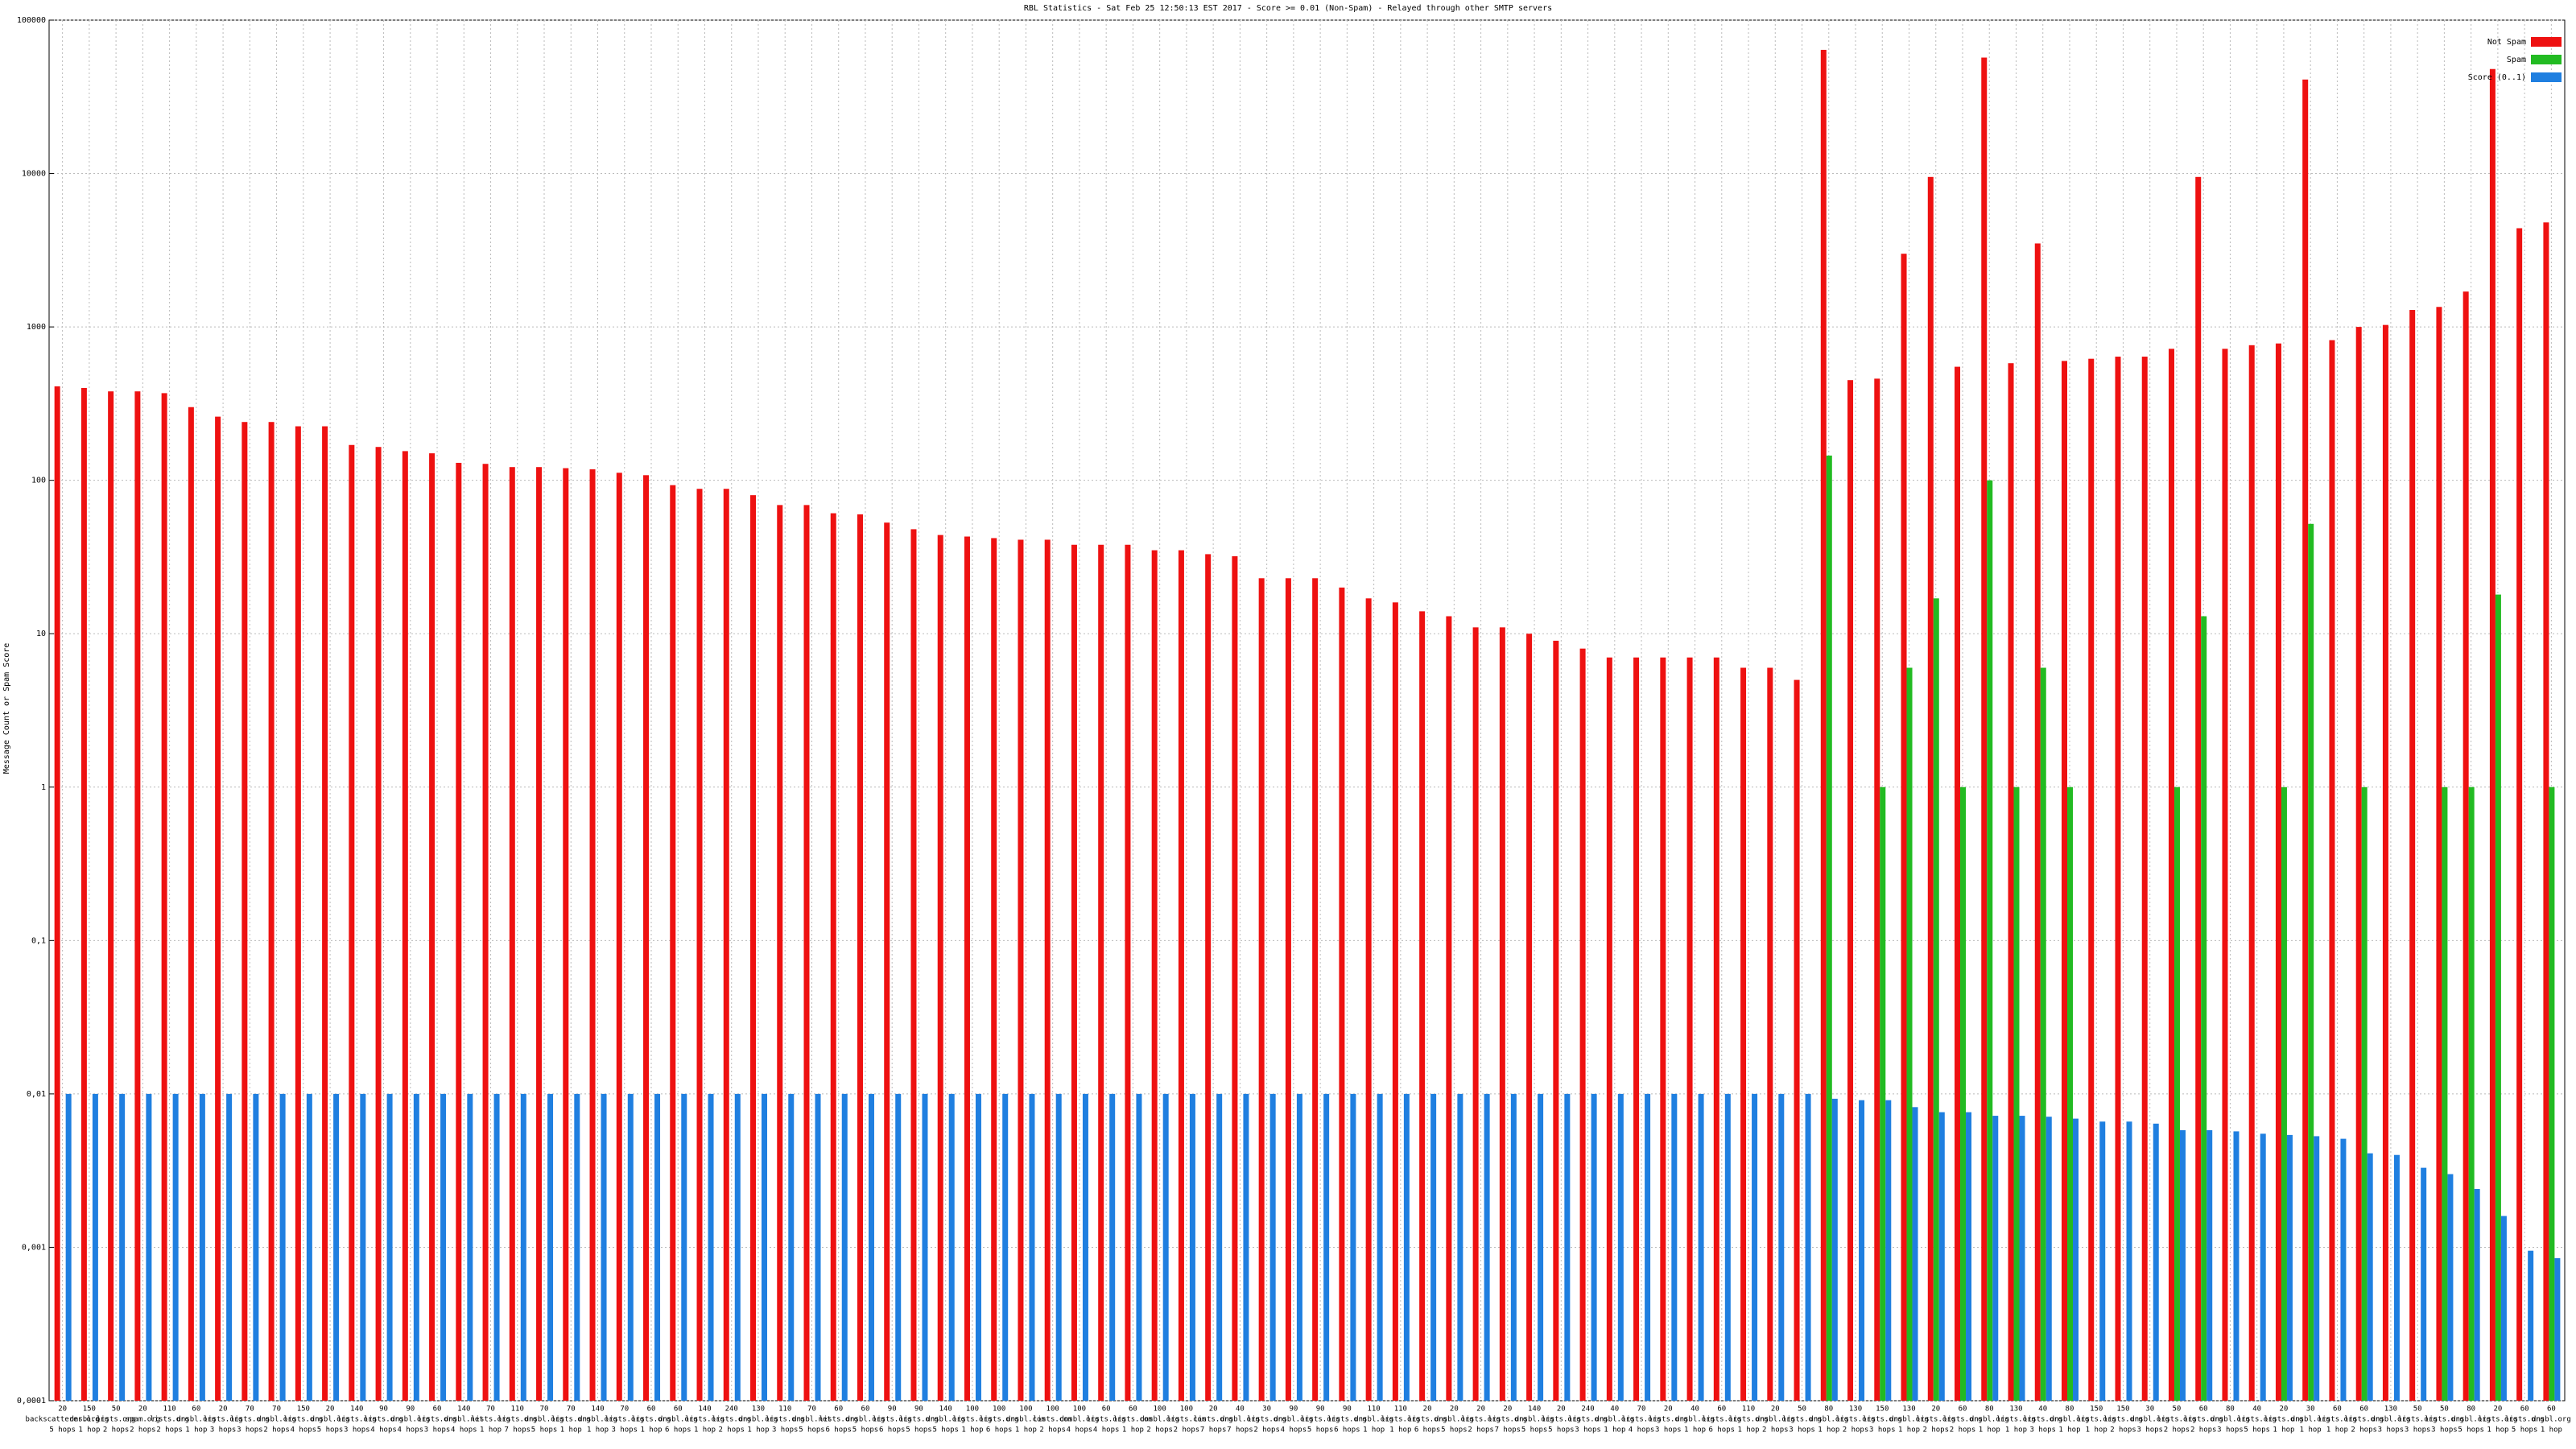  I want to click on x-tick-label: 4 hops, so click(464, 1430).